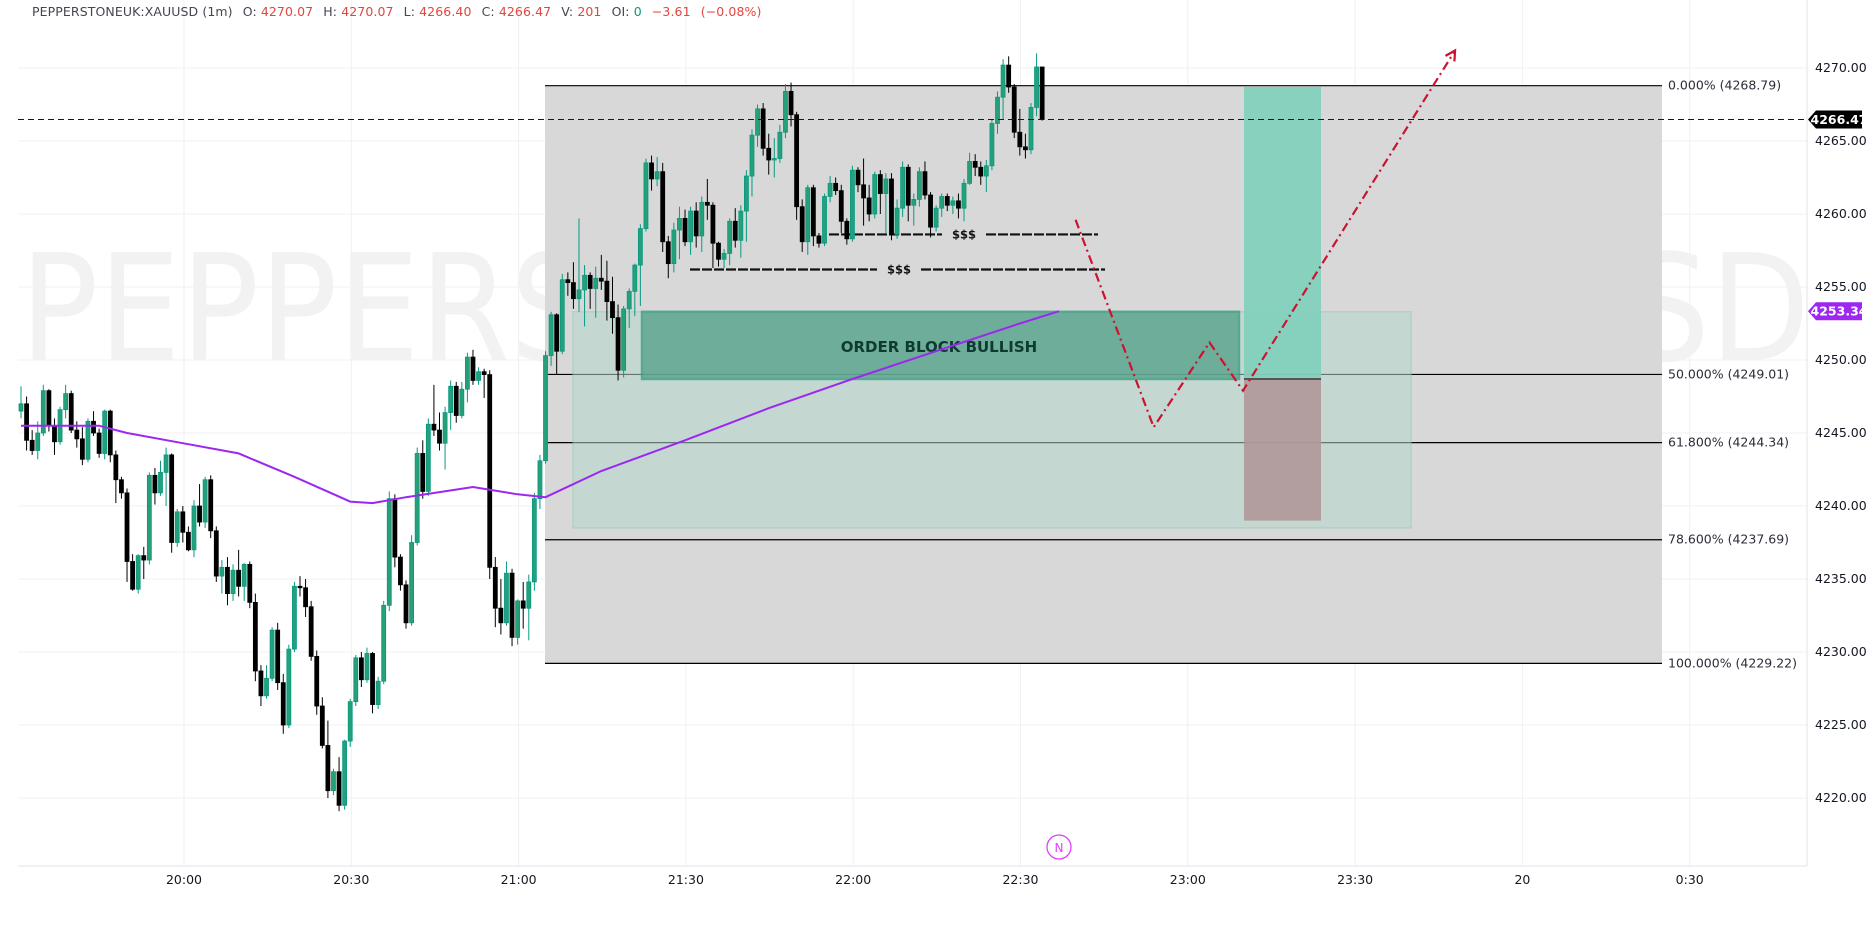 The height and width of the screenshot is (926, 1869). I want to click on symbol-title: PEPPERSTONEUK:XAUUSD (1m), so click(132, 11).